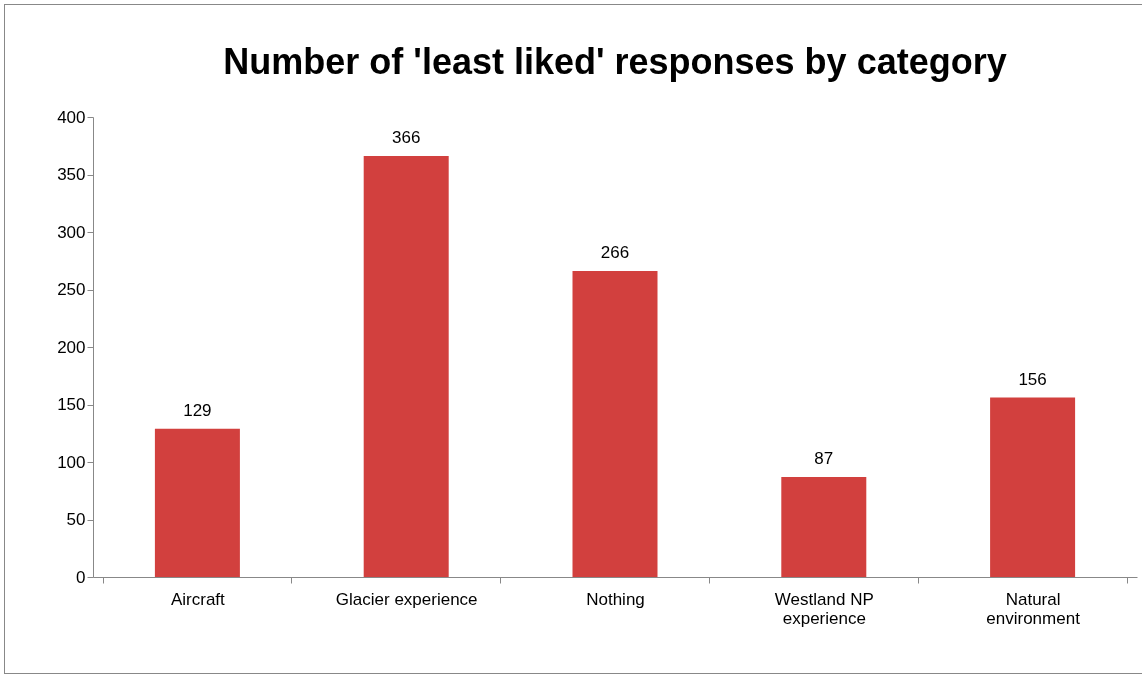 The height and width of the screenshot is (680, 1148). Describe the element at coordinates (71, 174) in the screenshot. I see `y-tick-label: 350` at that location.